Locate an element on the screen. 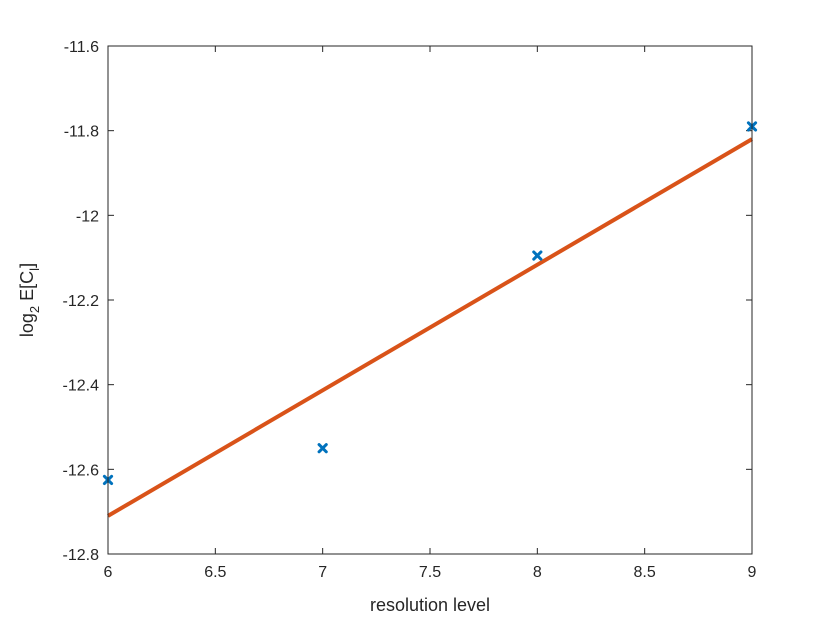 Image resolution: width=830 pixels, height=623 pixels. x-tick-label: 7.5 is located at coordinates (430, 572).